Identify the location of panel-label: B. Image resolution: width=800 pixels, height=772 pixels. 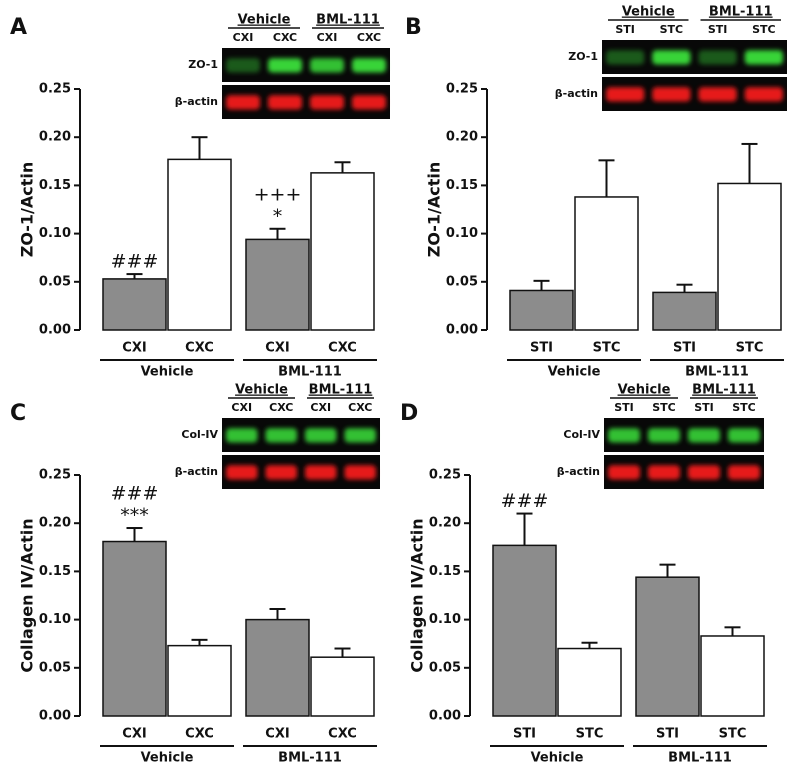
(413, 27).